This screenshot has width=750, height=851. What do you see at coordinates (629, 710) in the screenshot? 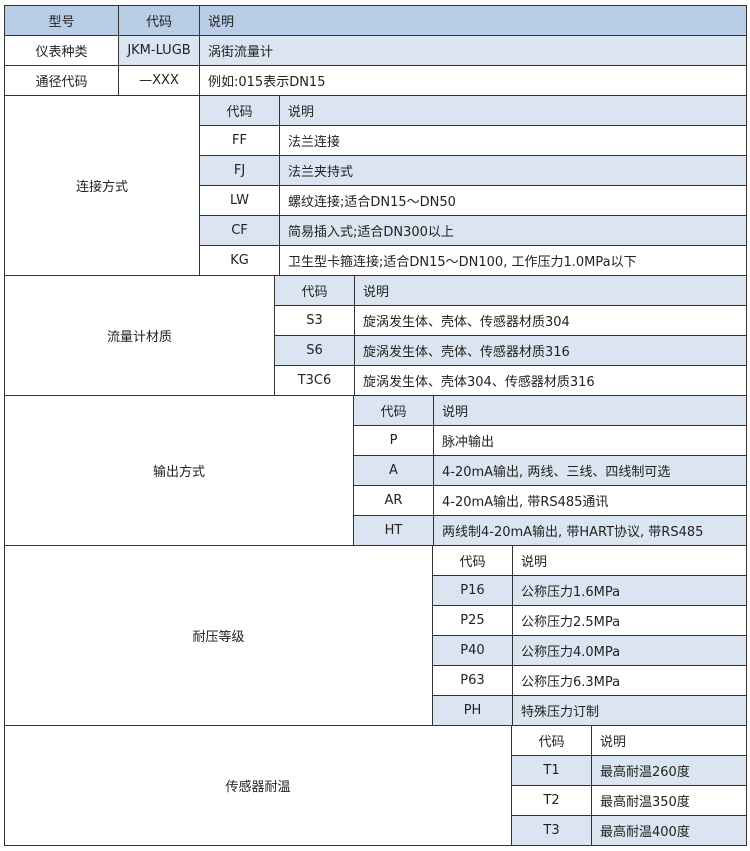
I see `option-desc: 特殊压力订制` at bounding box center [629, 710].